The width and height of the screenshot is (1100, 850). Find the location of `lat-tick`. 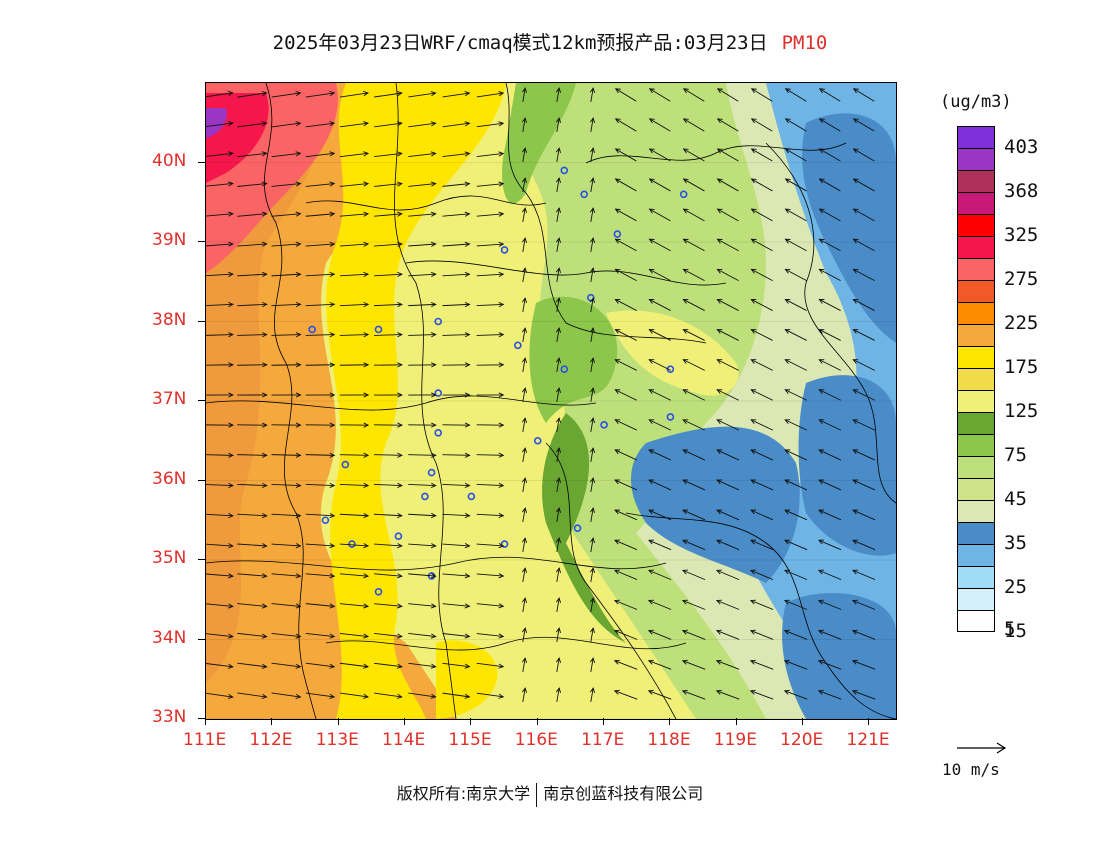

lat-tick is located at coordinates (201, 718).